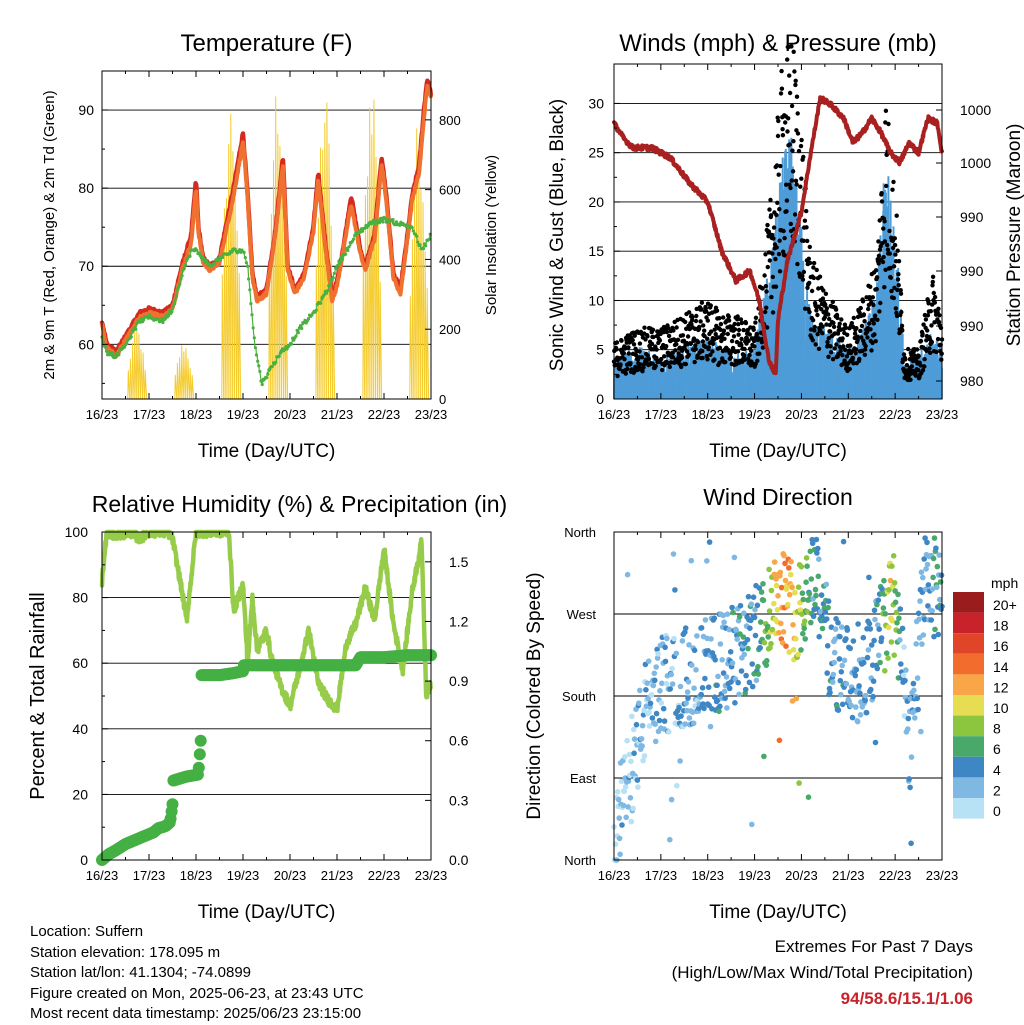 This screenshot has width=1024, height=1025. Describe the element at coordinates (1001, 687) in the screenshot. I see `legend-label: 12` at that location.